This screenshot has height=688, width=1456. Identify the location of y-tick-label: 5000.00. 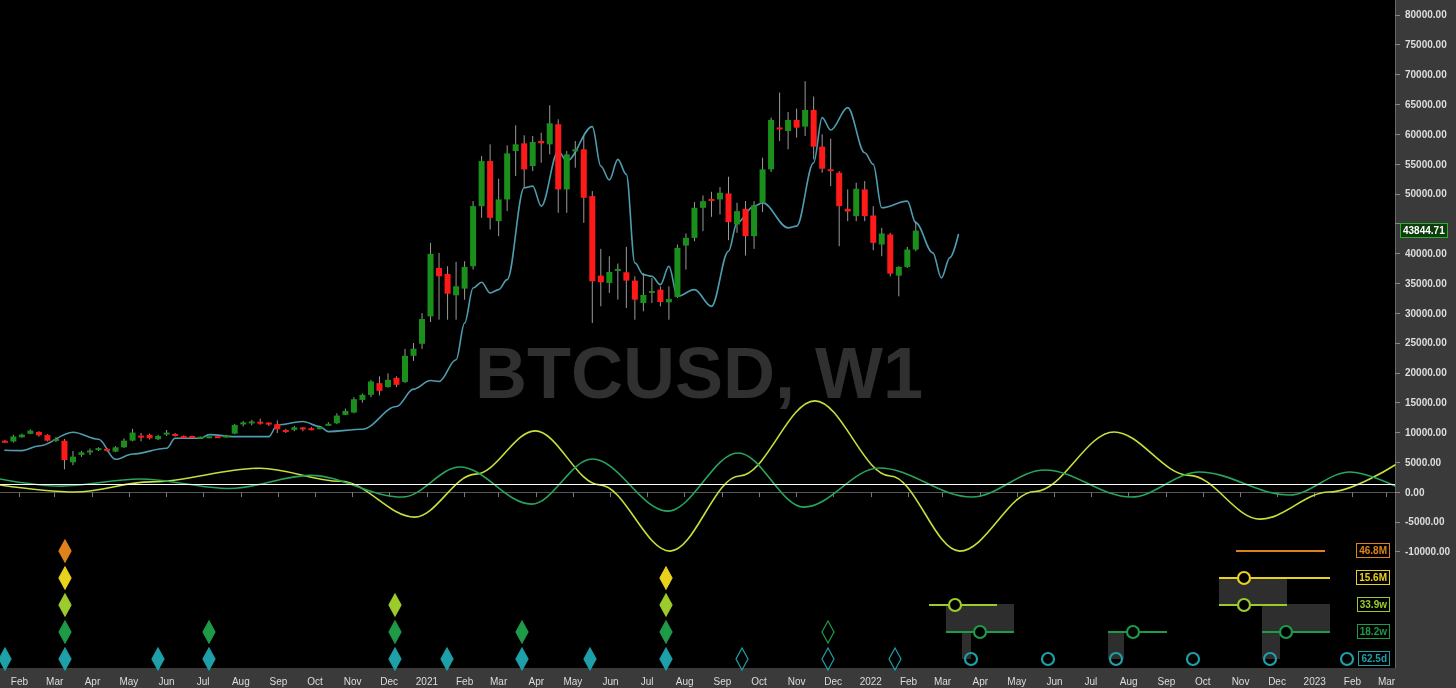
(1423, 462).